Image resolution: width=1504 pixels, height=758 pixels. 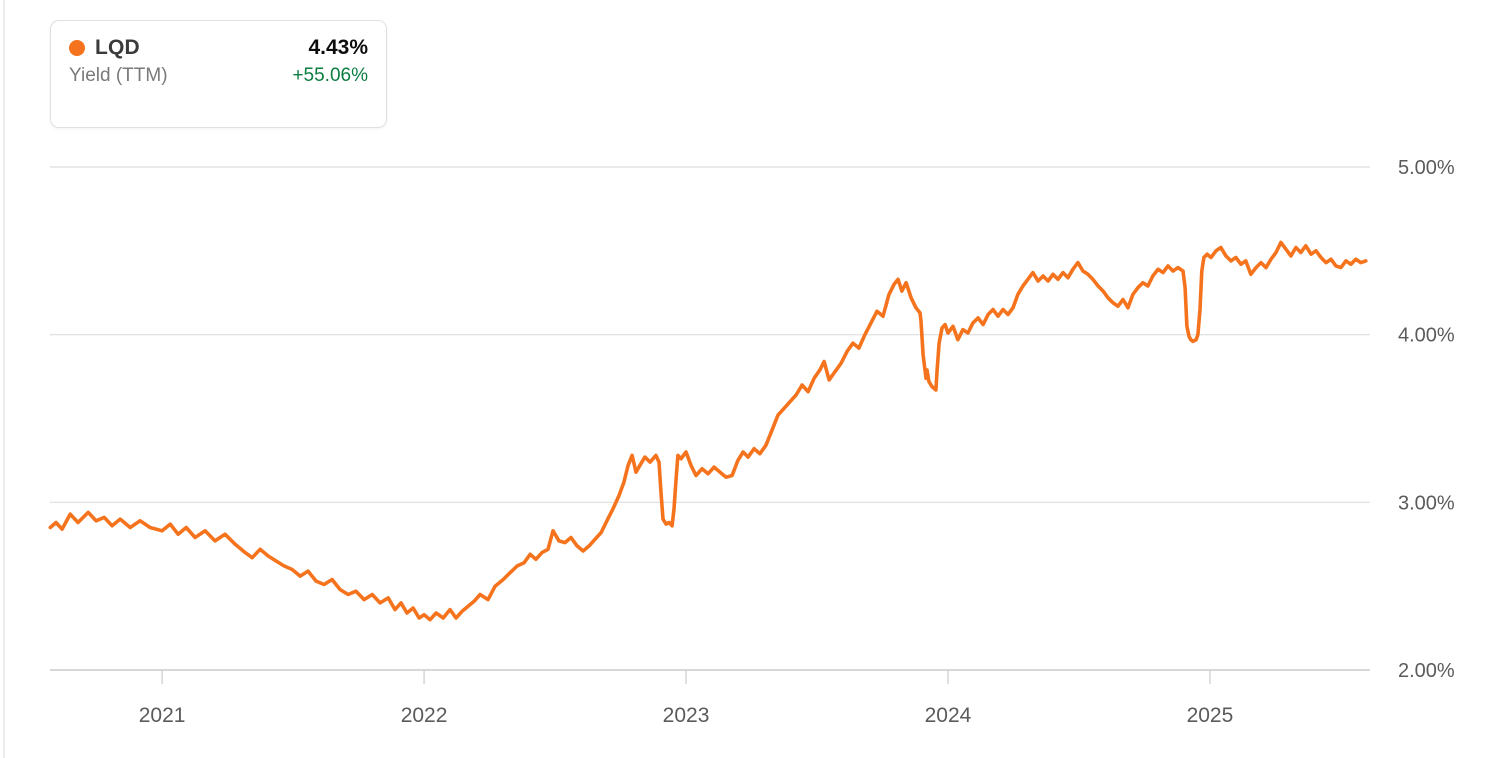 What do you see at coordinates (77, 48) in the screenshot?
I see `series-color-dot-icon` at bounding box center [77, 48].